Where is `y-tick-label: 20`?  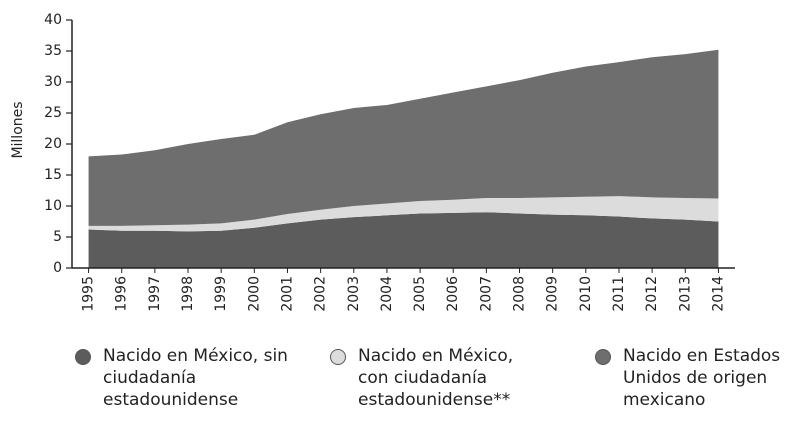
y-tick-label: 20 is located at coordinates (53, 144).